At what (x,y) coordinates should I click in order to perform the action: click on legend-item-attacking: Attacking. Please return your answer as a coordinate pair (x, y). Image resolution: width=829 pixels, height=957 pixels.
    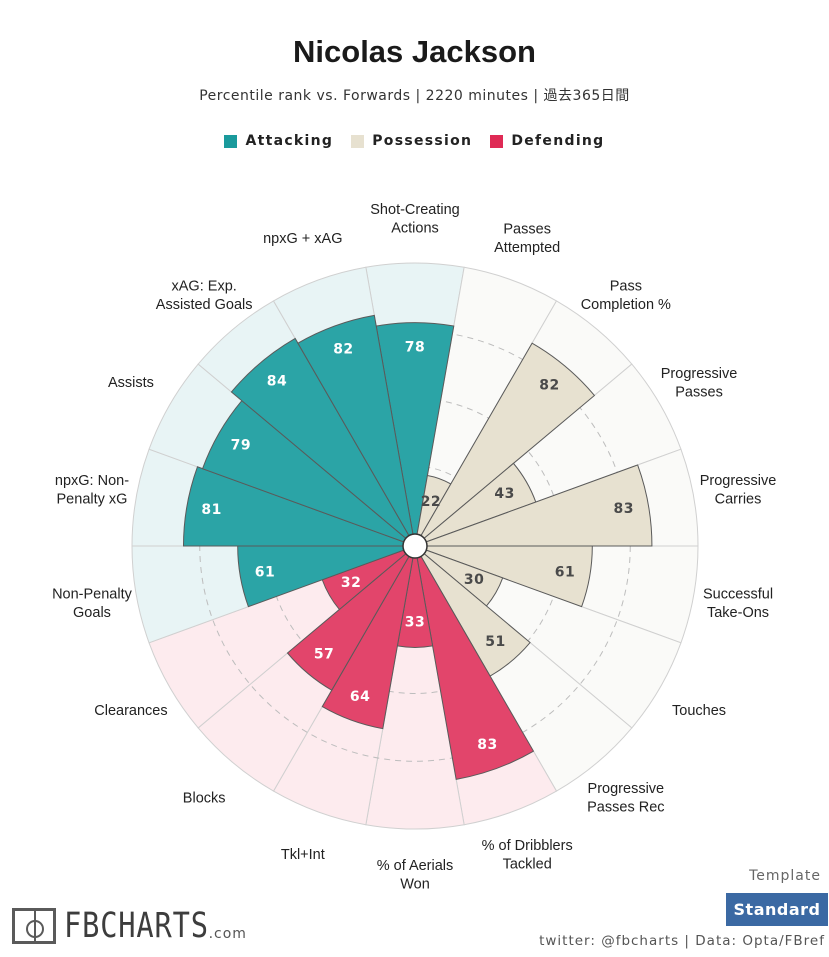
    Looking at the image, I should click on (278, 141).